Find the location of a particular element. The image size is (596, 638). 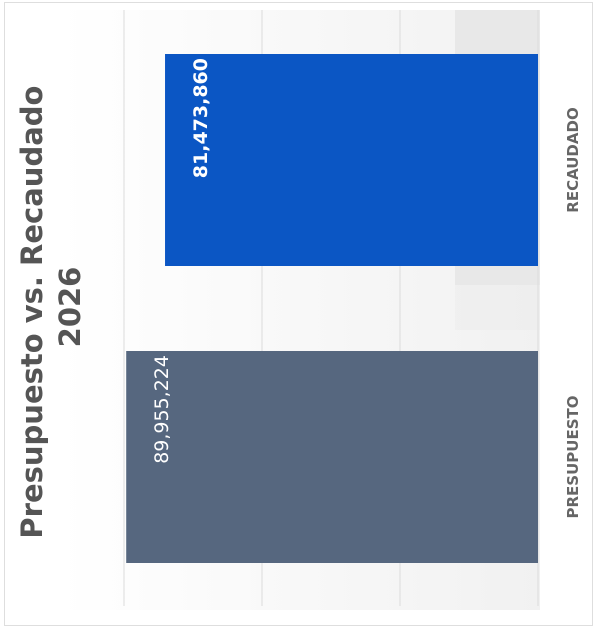

chart-title-line1: Presupuesto vs. Recaudado is located at coordinates (32, 312).